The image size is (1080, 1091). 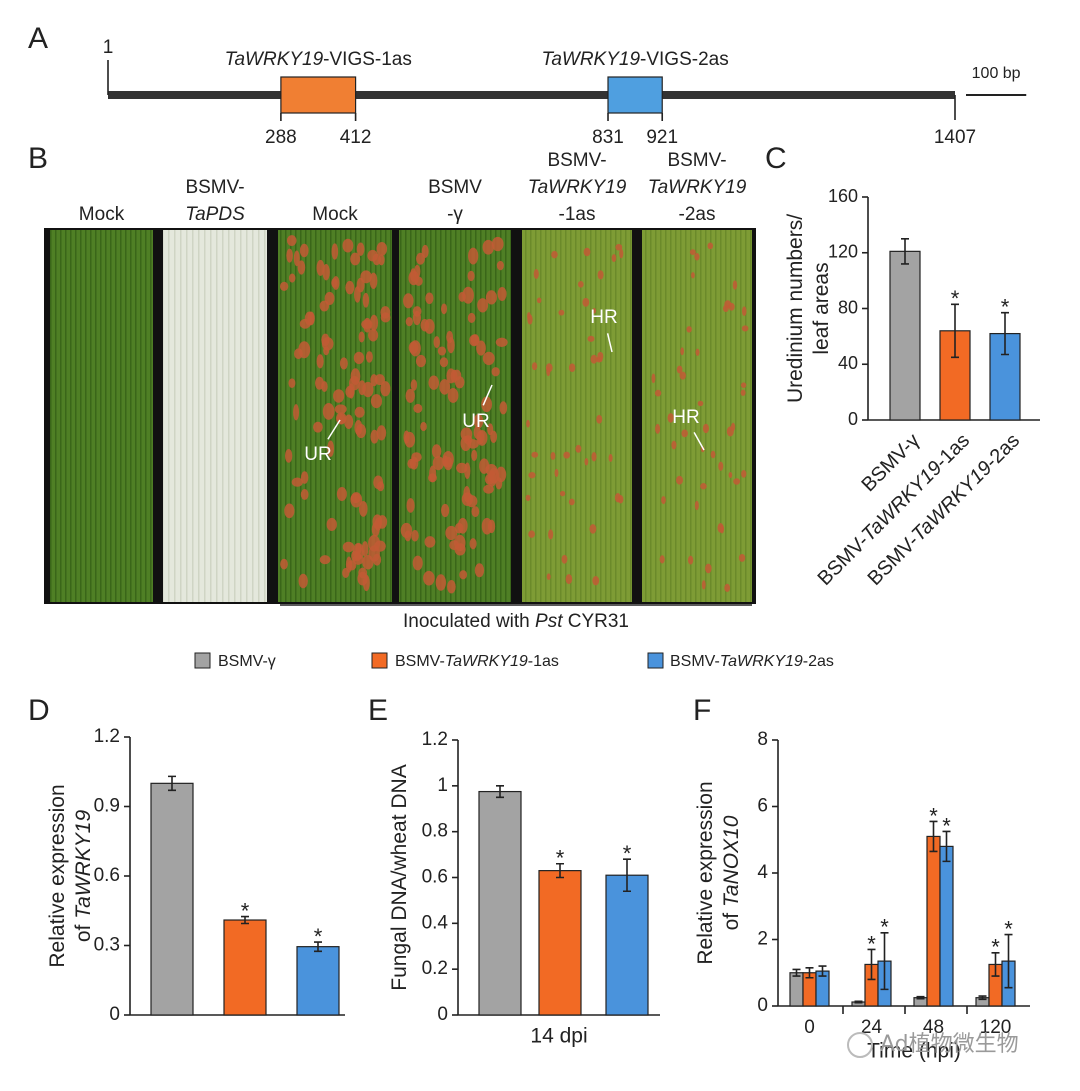 What do you see at coordinates (662, 137) in the screenshot?
I see `fragment-end: 921` at bounding box center [662, 137].